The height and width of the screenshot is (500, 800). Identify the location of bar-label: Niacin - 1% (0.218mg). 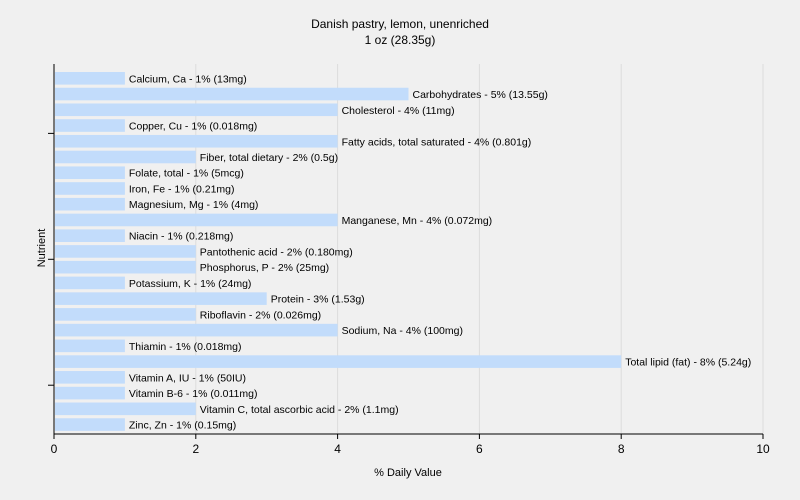
(181, 237).